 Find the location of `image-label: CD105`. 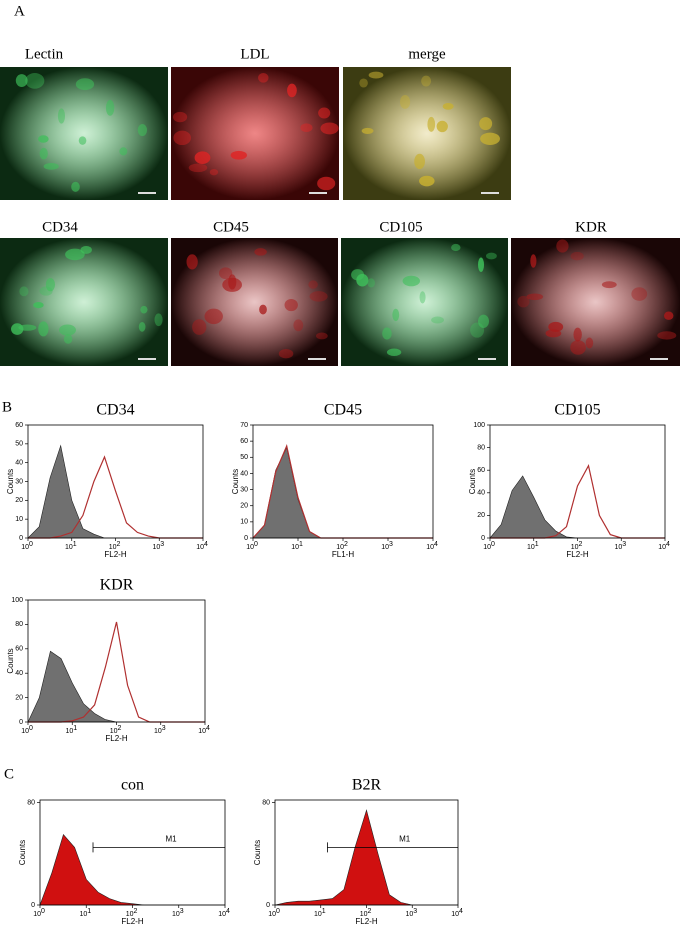

image-label: CD105 is located at coordinates (400, 227).